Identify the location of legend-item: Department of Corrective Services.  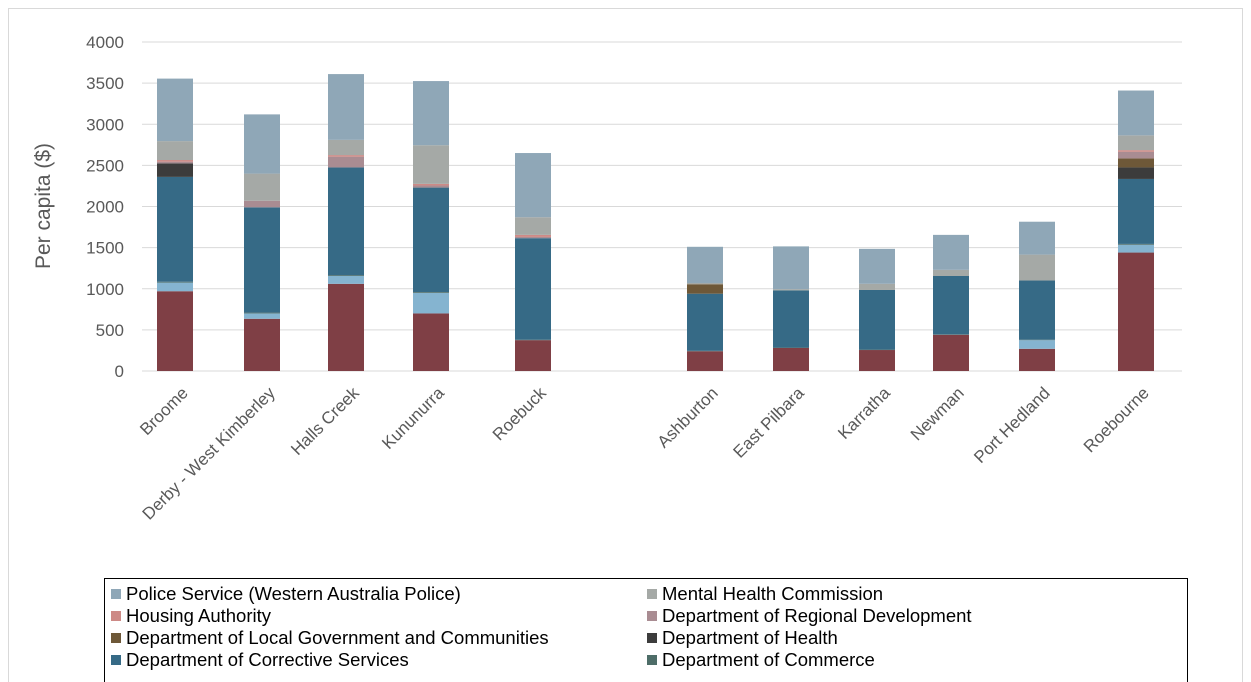
(260, 659).